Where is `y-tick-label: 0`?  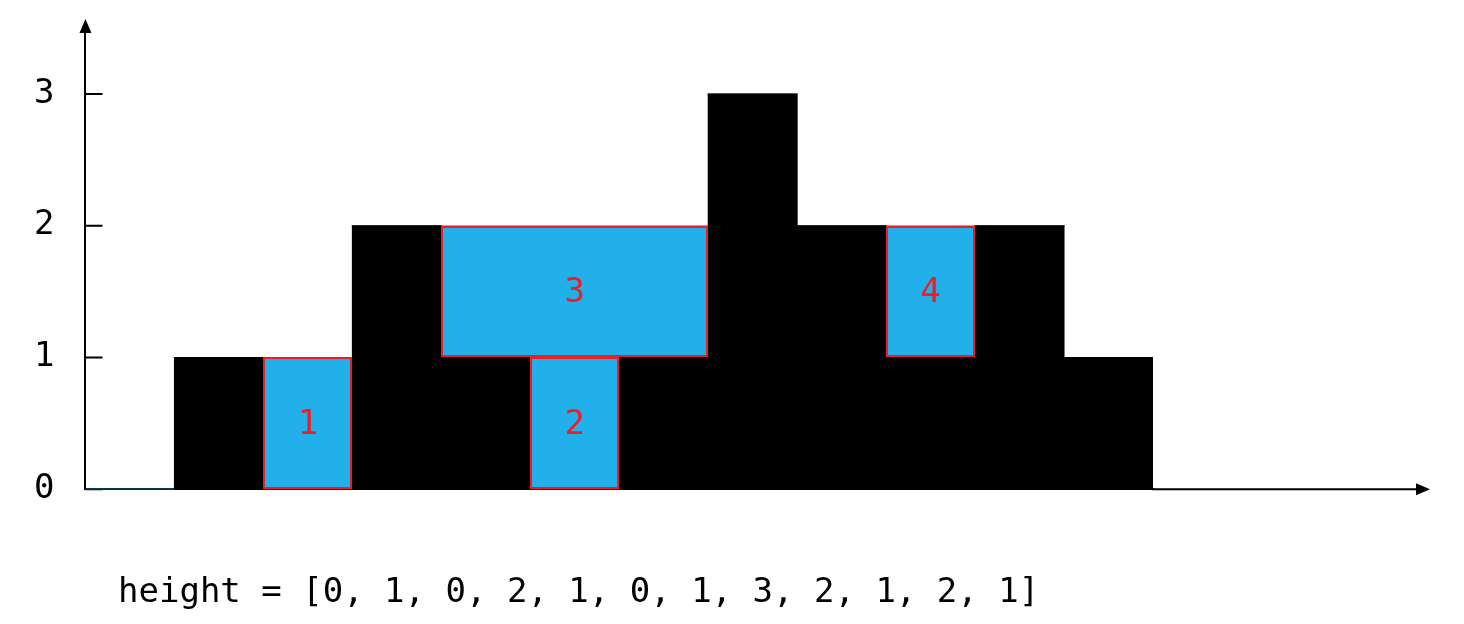 y-tick-label: 0 is located at coordinates (44, 486).